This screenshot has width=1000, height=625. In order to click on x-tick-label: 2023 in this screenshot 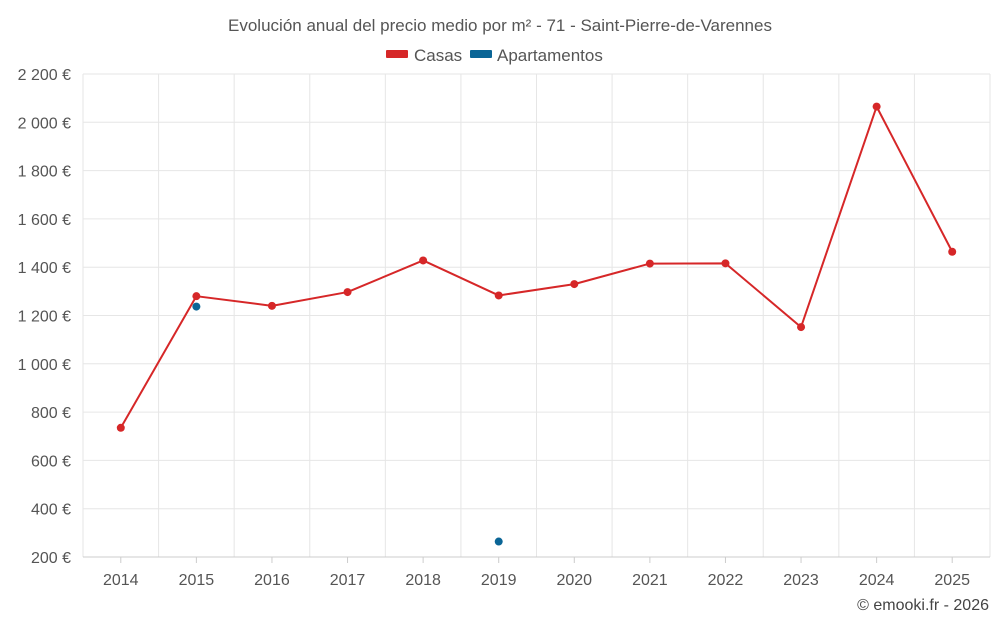, I will do `click(801, 580)`.